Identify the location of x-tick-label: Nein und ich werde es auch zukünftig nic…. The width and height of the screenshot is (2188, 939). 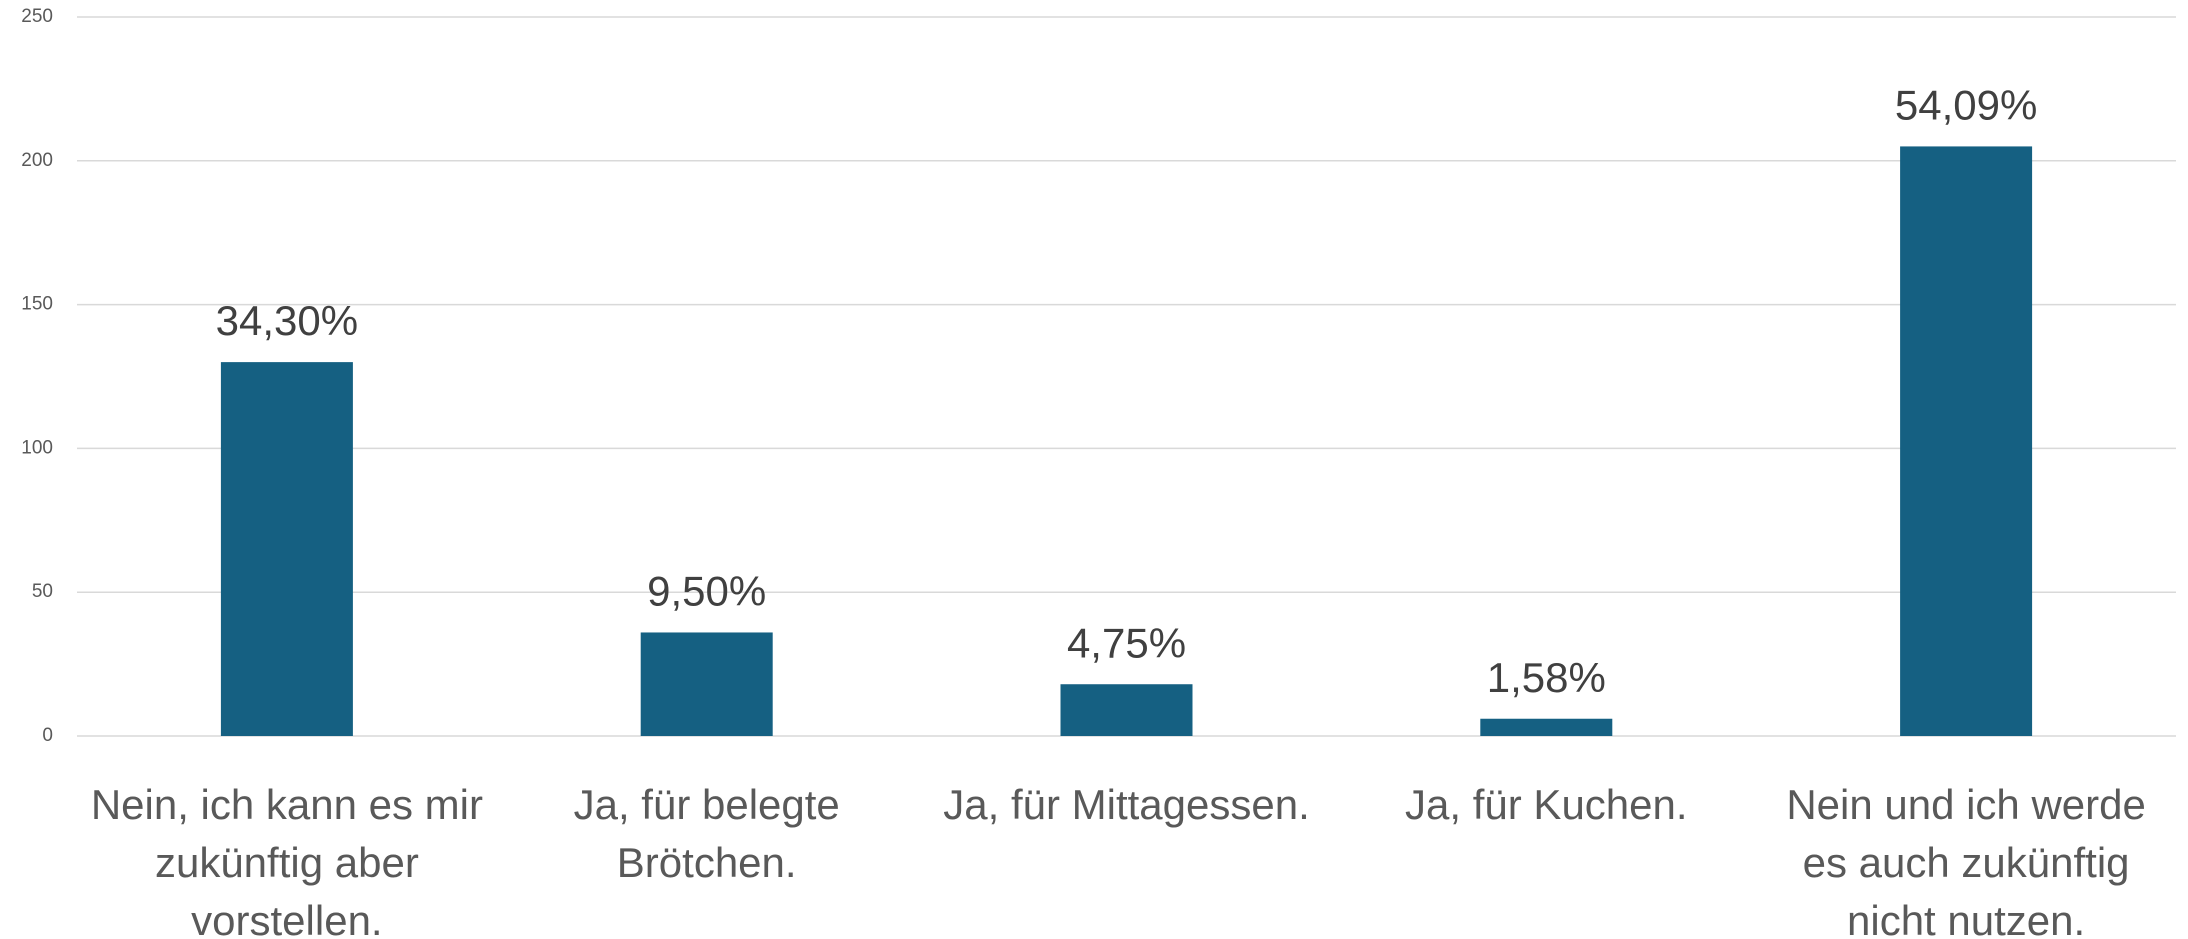
(1966, 860).